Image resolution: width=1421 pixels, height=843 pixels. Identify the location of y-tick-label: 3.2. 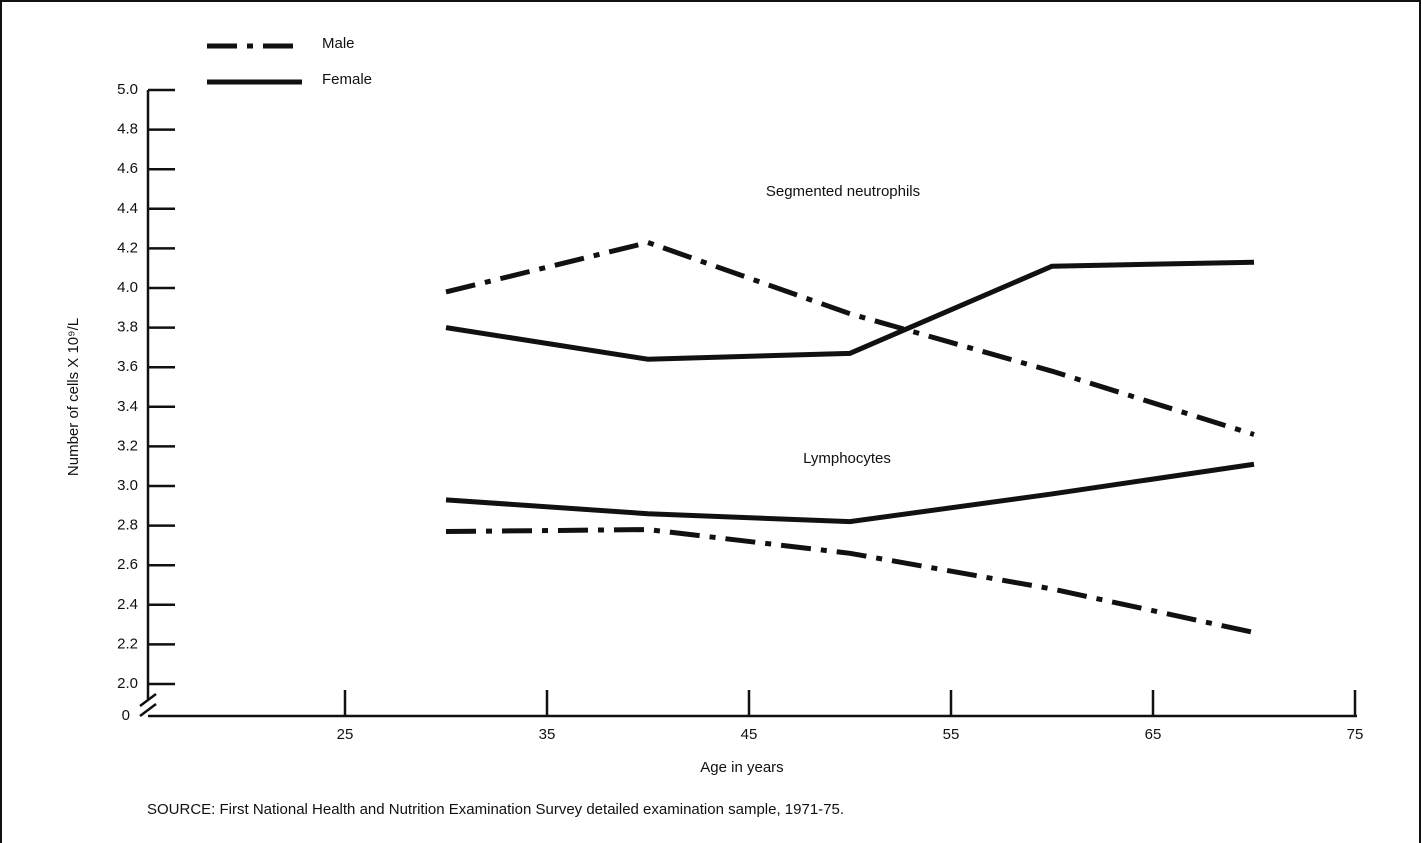
(127, 445).